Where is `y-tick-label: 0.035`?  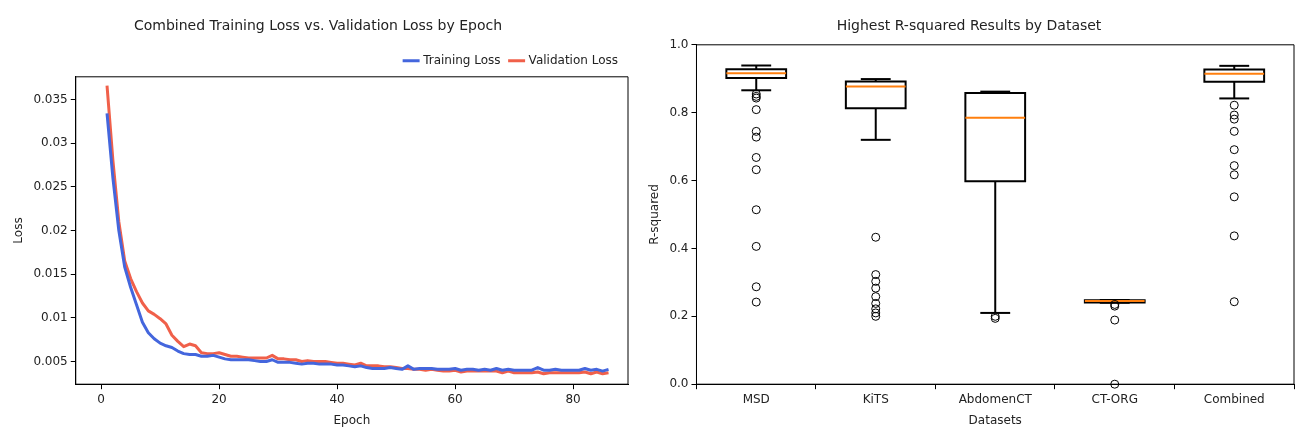 y-tick-label: 0.035 is located at coordinates (50, 98).